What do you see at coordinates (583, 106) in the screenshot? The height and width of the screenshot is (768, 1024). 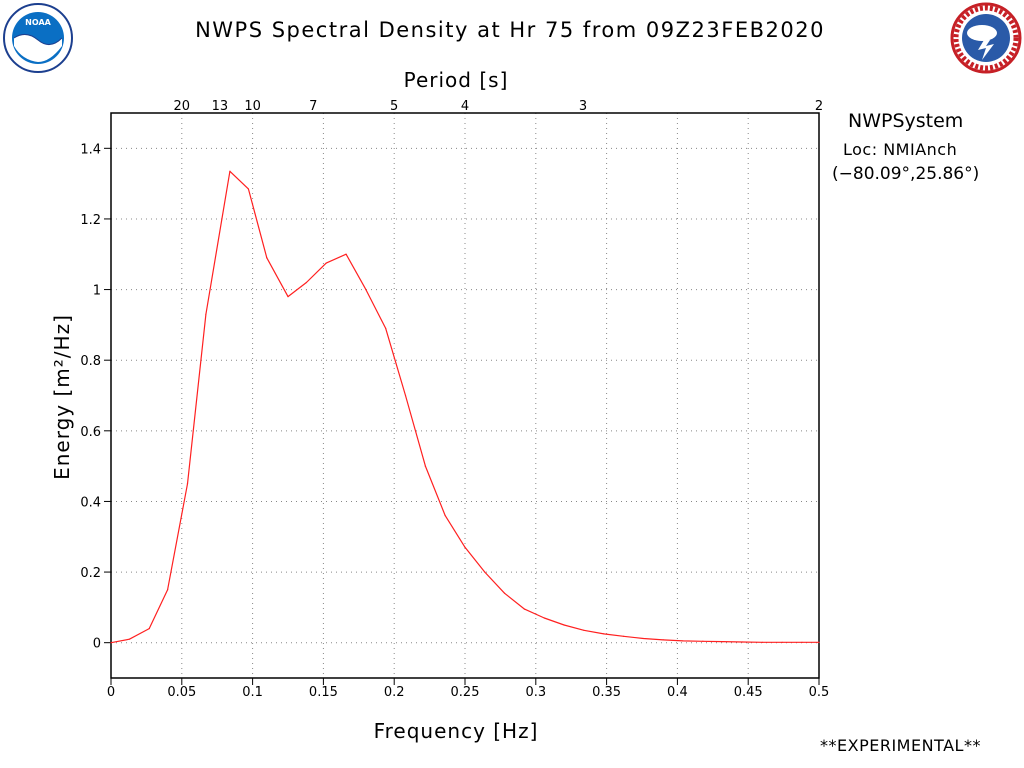 I see `period-tick-label: 3` at bounding box center [583, 106].